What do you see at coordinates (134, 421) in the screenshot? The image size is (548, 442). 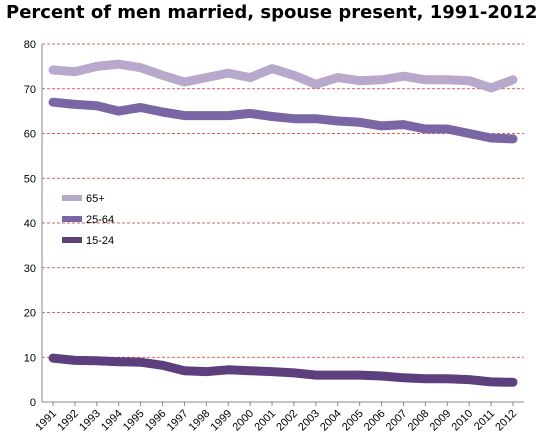 I see `x-tick-label: 1995` at bounding box center [134, 421].